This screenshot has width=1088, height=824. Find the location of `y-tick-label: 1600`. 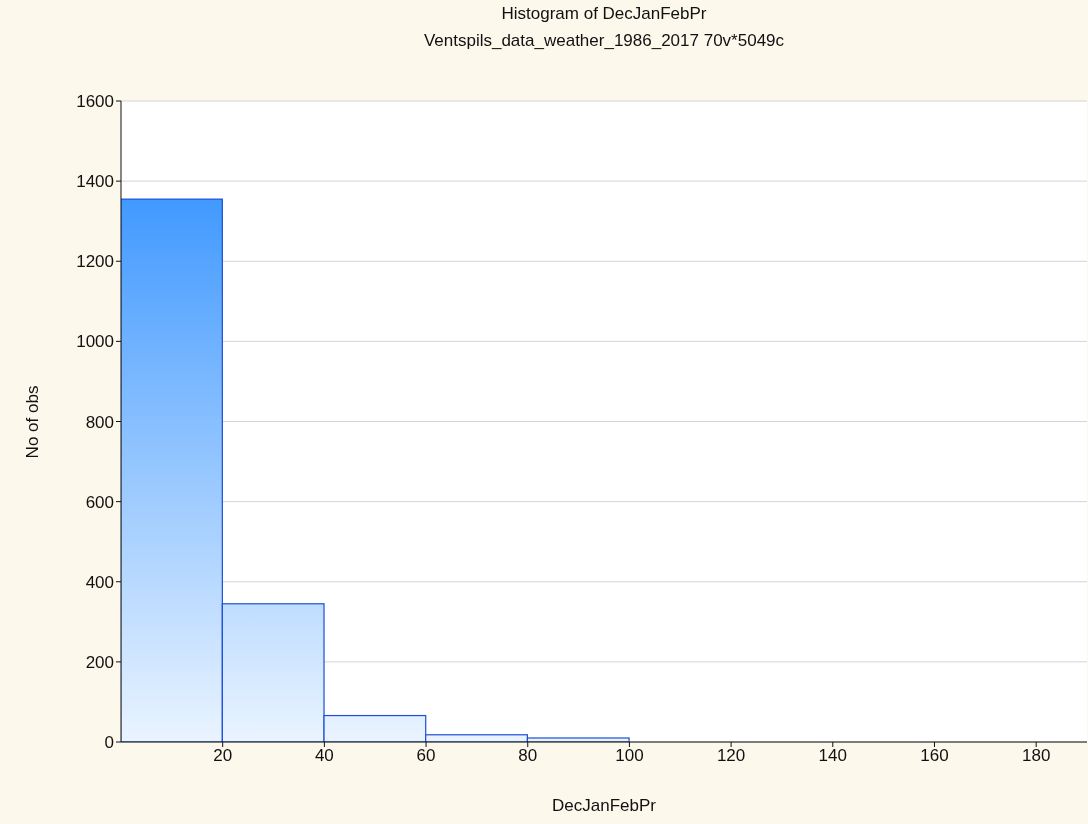

y-tick-label: 1600 is located at coordinates (95, 102).